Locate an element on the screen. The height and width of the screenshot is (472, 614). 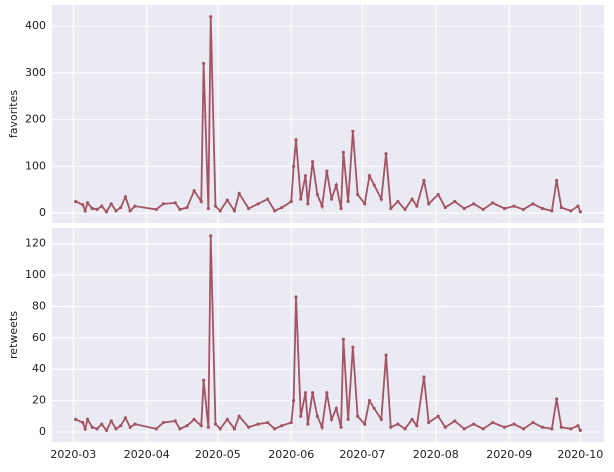
y-axis-label: retweets is located at coordinates (13, 335).